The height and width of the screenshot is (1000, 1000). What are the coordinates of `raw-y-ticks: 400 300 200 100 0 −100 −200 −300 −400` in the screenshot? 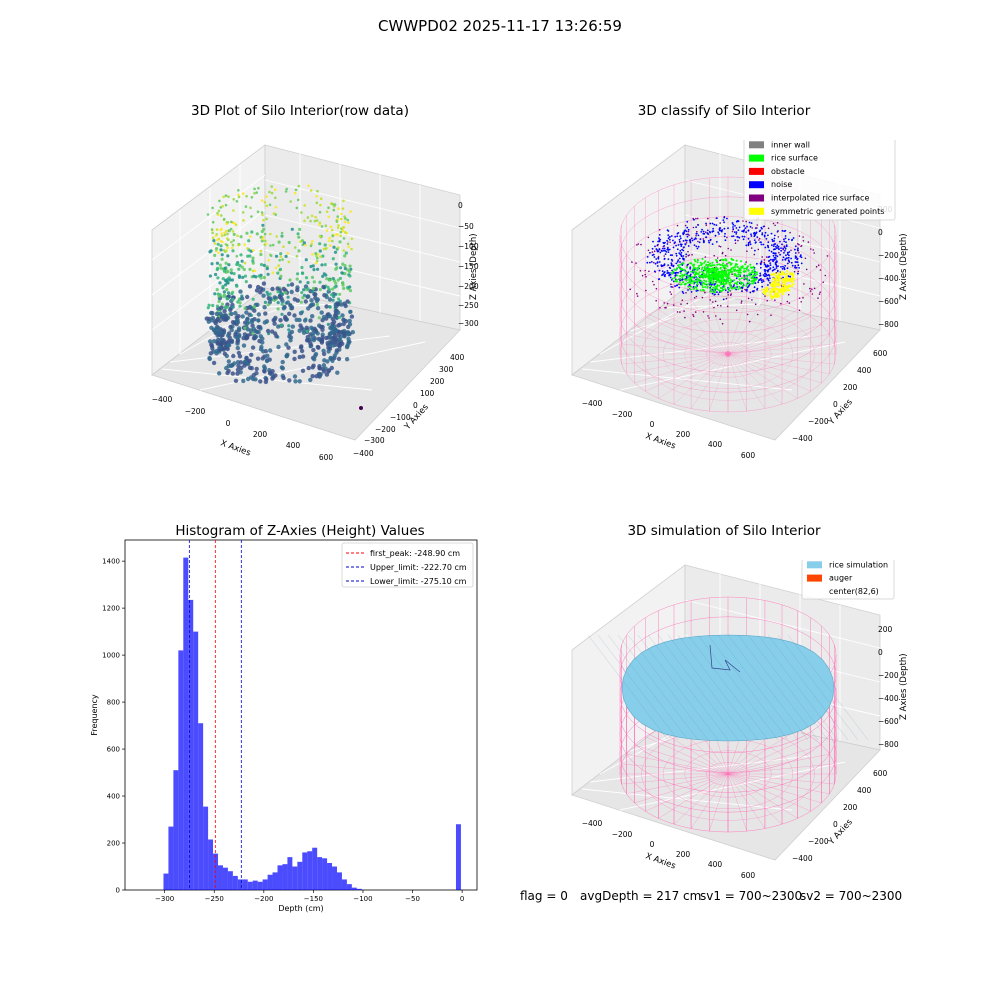 It's located at (409, 405).